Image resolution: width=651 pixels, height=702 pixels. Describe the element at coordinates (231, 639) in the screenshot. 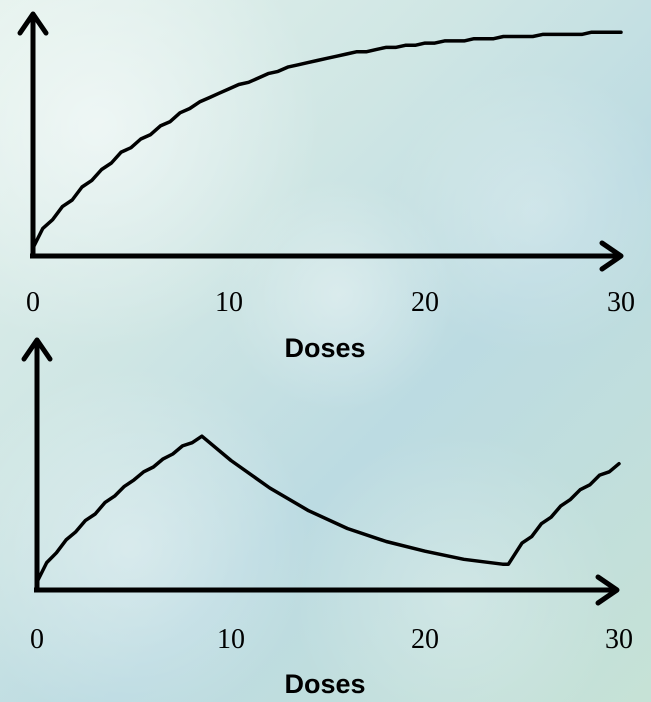

I see `chart-bottom-x-tick-label: 10` at that location.